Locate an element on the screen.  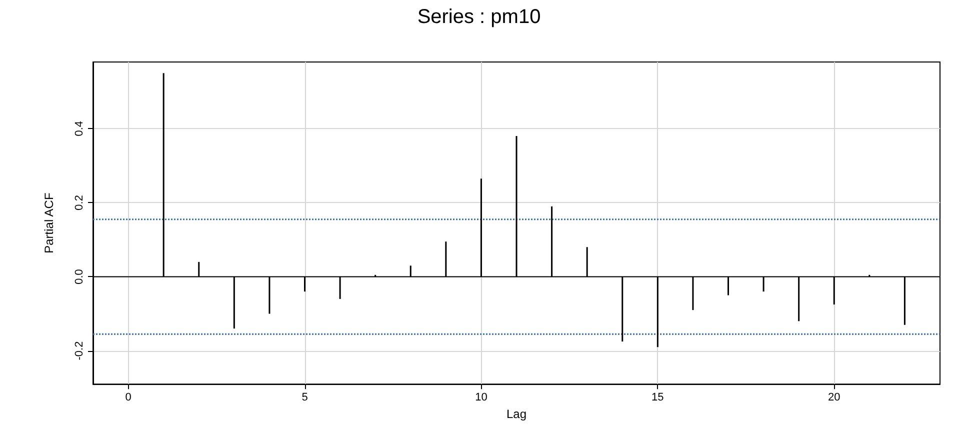
x-tick-label: 5 is located at coordinates (305, 398).